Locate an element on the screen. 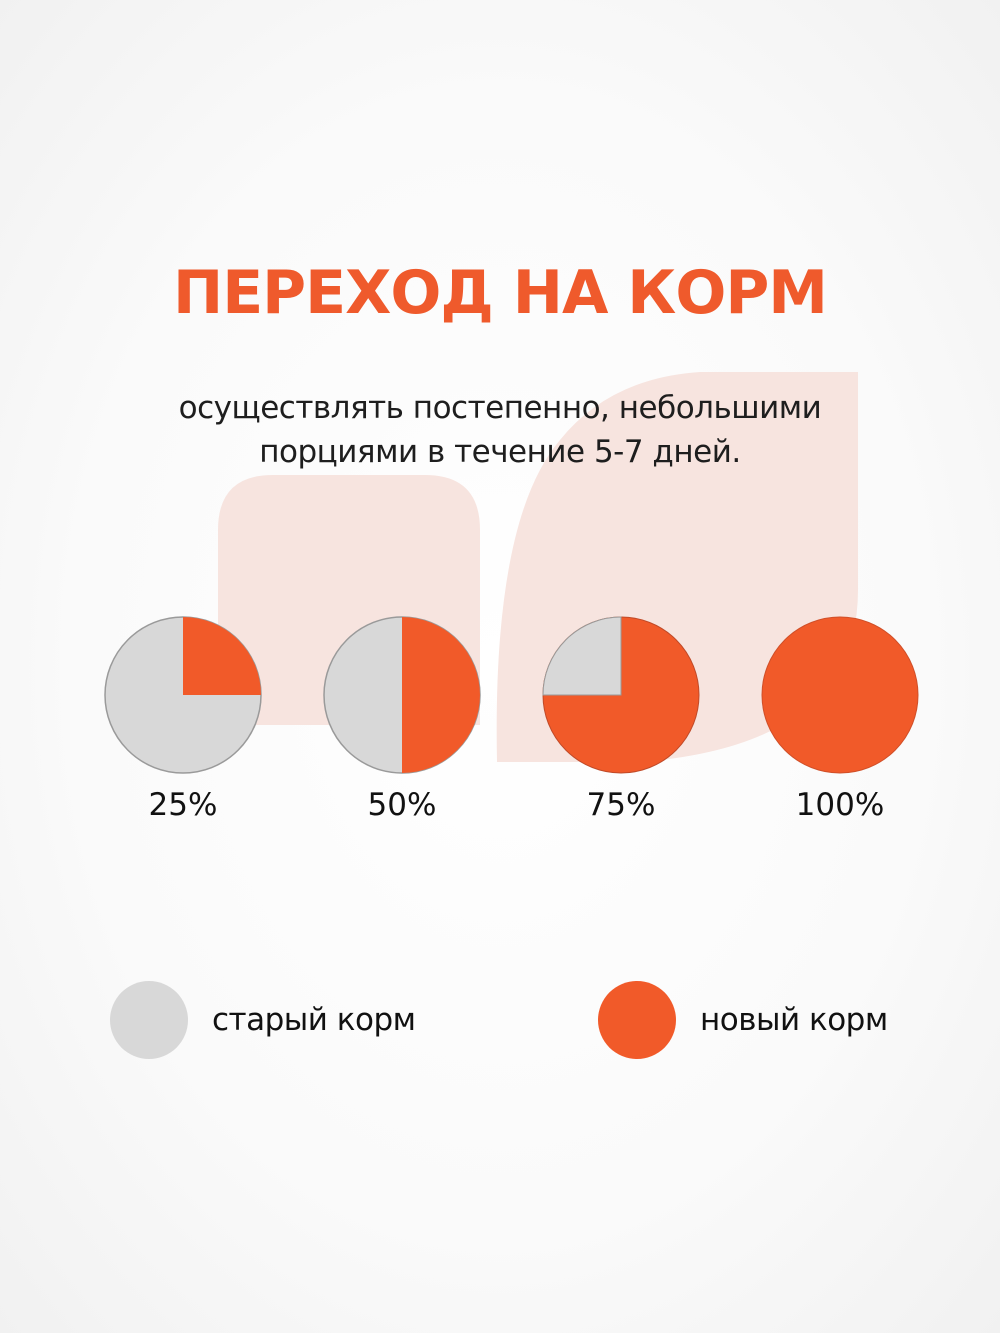 This screenshot has height=1333, width=1000. legend-old-food: старый корм is located at coordinates (263, 1020).